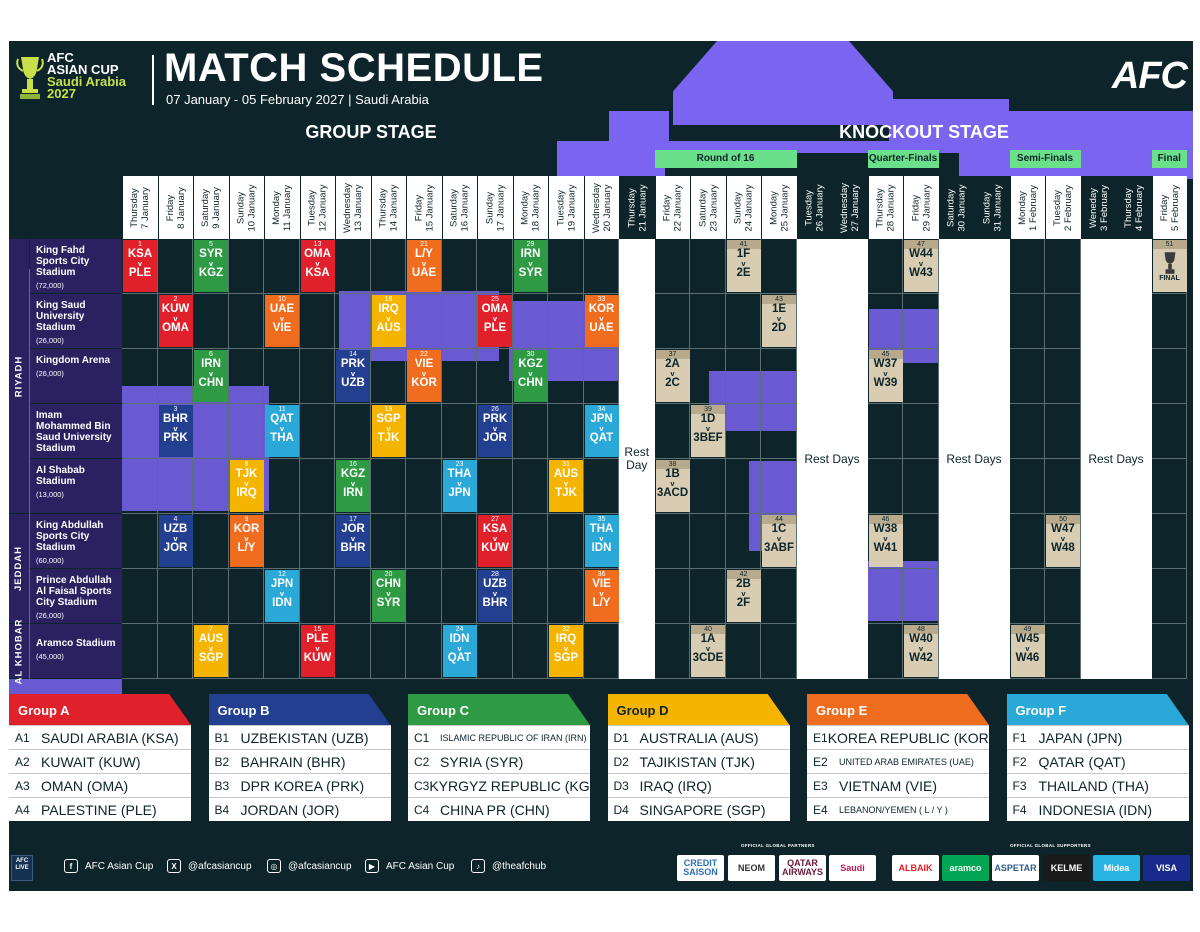 This screenshot has width=1200, height=932. What do you see at coordinates (353, 541) in the screenshot?
I see `match-card: 17 JOR v BHR` at bounding box center [353, 541].